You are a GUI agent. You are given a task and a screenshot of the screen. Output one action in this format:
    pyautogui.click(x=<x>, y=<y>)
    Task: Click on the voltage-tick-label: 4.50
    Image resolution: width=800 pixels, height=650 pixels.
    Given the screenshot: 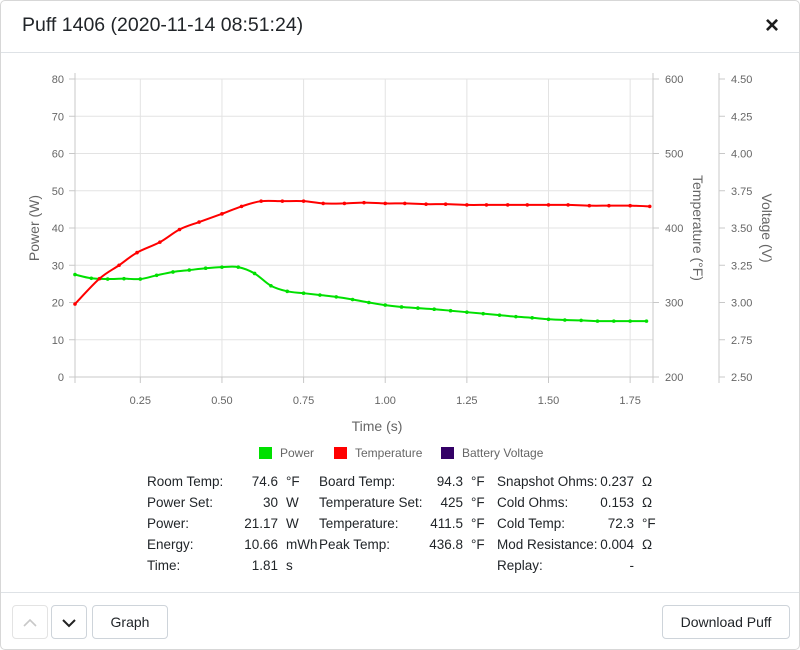 What is the action you would take?
    pyautogui.click(x=741, y=80)
    